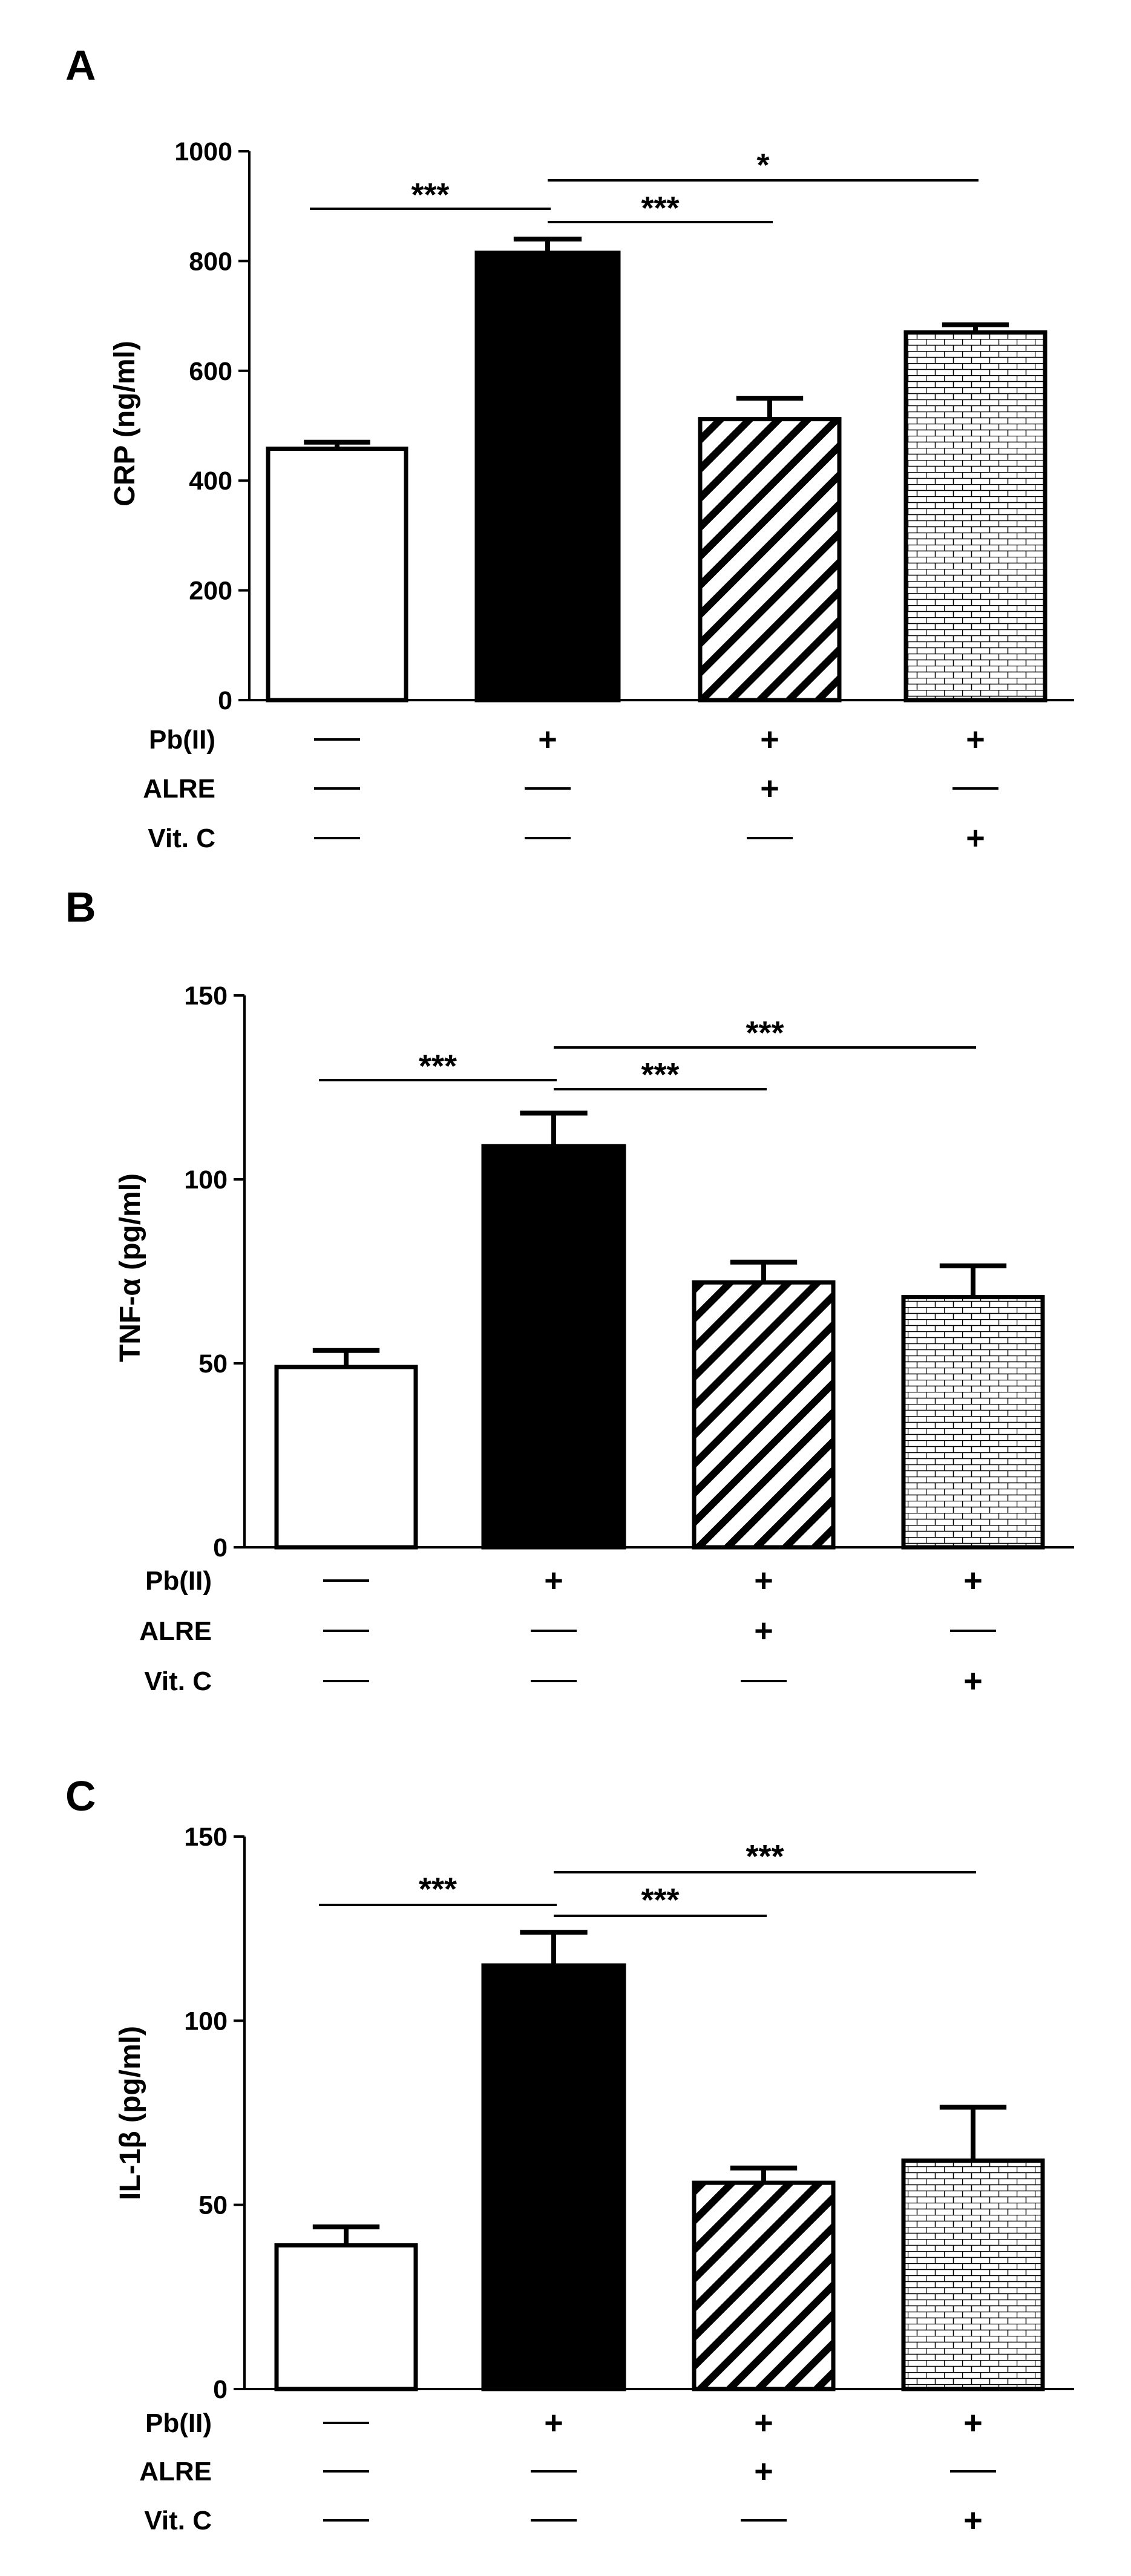  I want to click on y-tick-label: 200, so click(211, 591).